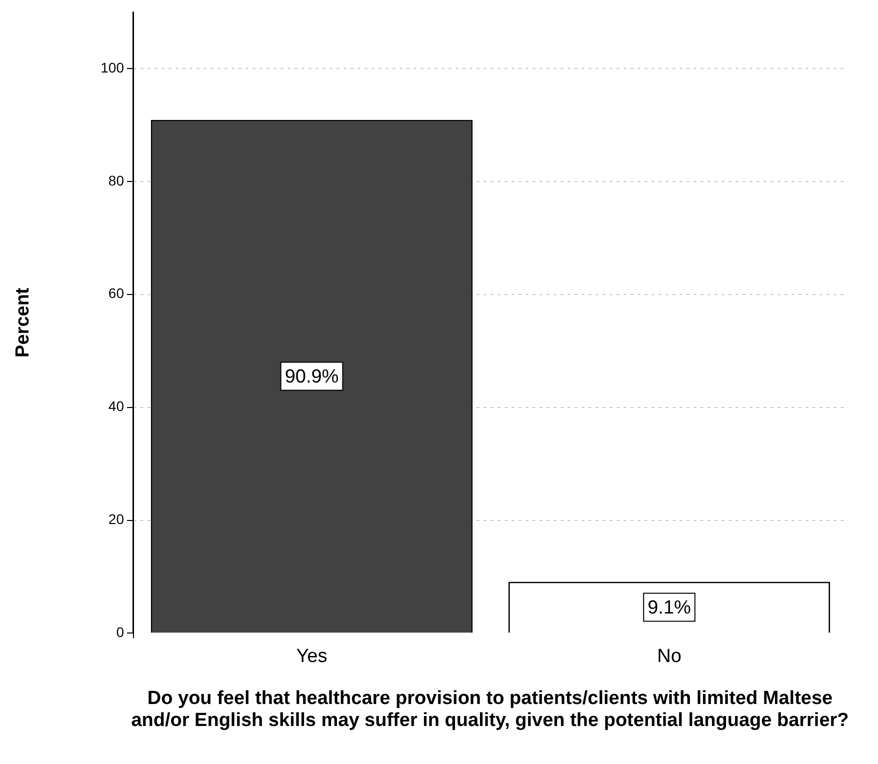 This screenshot has width=878, height=764. Describe the element at coordinates (116, 406) in the screenshot. I see `y-tick-label: 40` at that location.